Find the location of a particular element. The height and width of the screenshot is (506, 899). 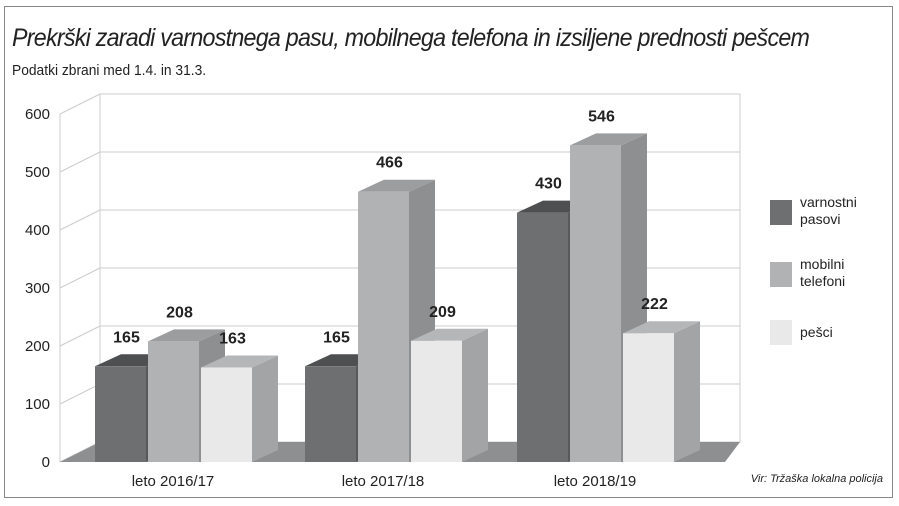

data-label: 222 is located at coordinates (654, 304).